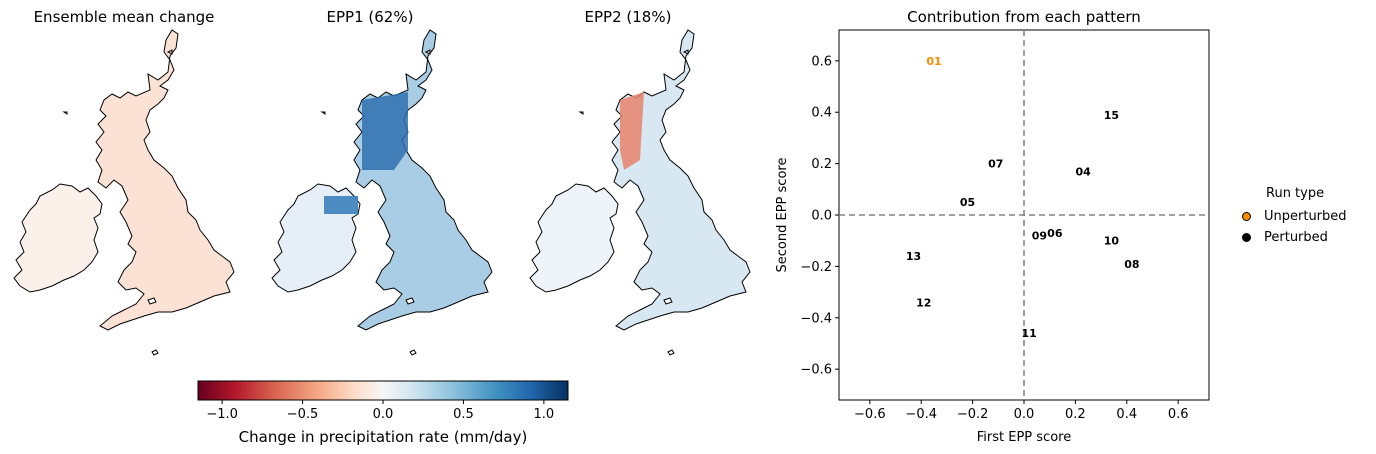  Describe the element at coordinates (1083, 171) in the screenshot. I see `point-label-04: 04` at that location.